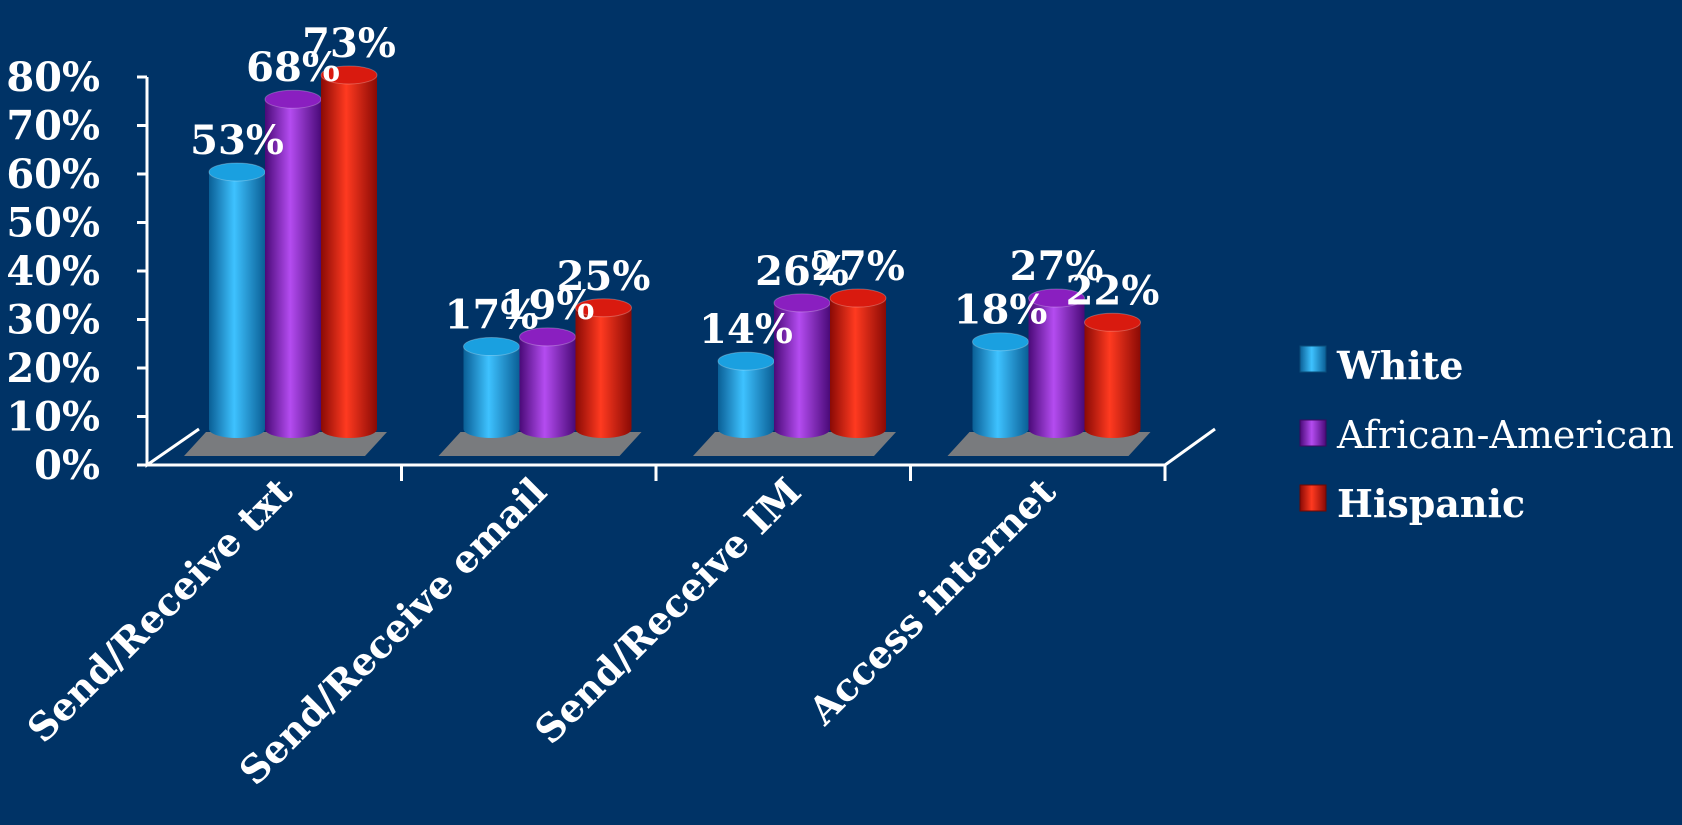 The image size is (1682, 825). Describe the element at coordinates (1056, 363) in the screenshot. I see `bar-african-american-access-internet` at that location.